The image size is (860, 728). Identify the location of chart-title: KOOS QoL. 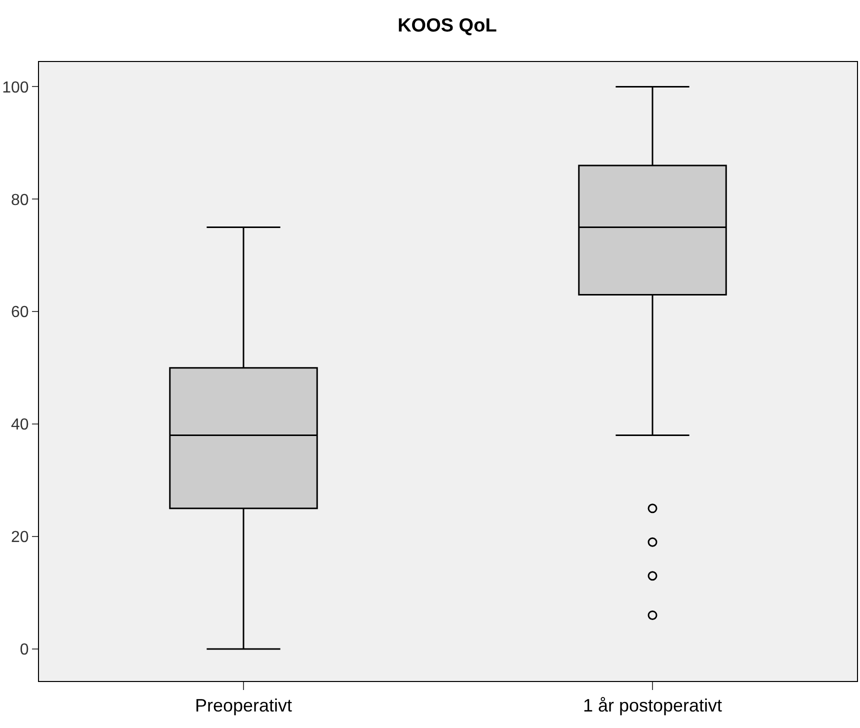
(448, 26).